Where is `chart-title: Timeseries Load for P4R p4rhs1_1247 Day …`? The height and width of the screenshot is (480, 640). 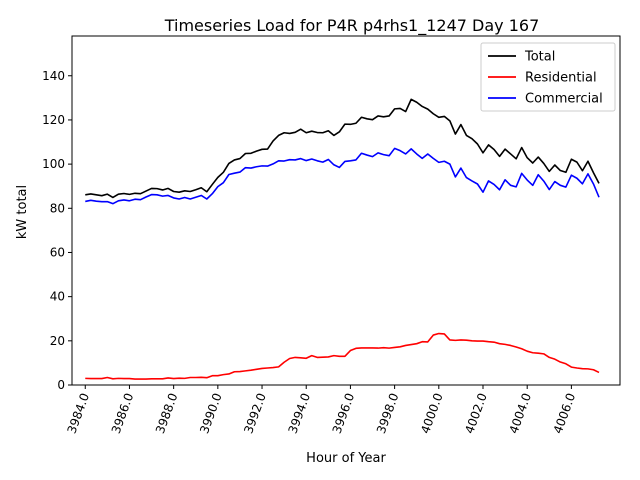 chart-title: Timeseries Load for P4R p4rhs1_1247 Day … is located at coordinates (352, 26).